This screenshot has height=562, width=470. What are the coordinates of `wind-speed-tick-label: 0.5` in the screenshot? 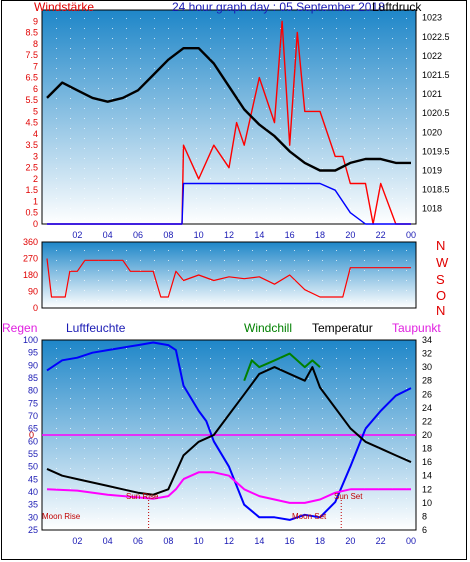 It's located at (31, 213).